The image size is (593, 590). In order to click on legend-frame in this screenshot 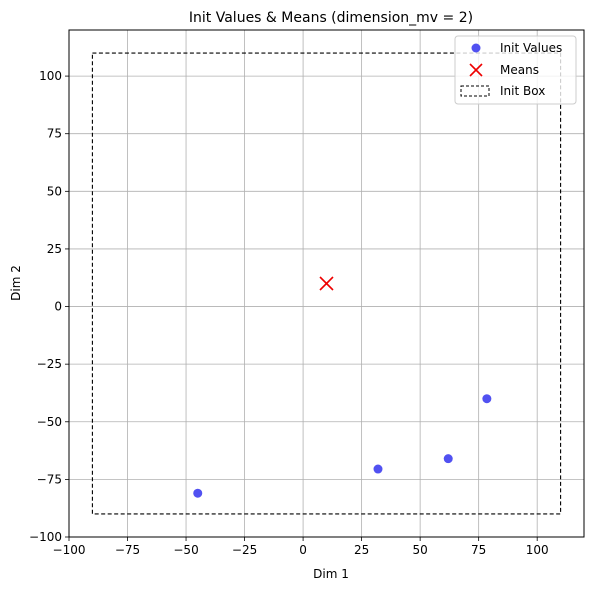, I will do `click(515, 70)`.